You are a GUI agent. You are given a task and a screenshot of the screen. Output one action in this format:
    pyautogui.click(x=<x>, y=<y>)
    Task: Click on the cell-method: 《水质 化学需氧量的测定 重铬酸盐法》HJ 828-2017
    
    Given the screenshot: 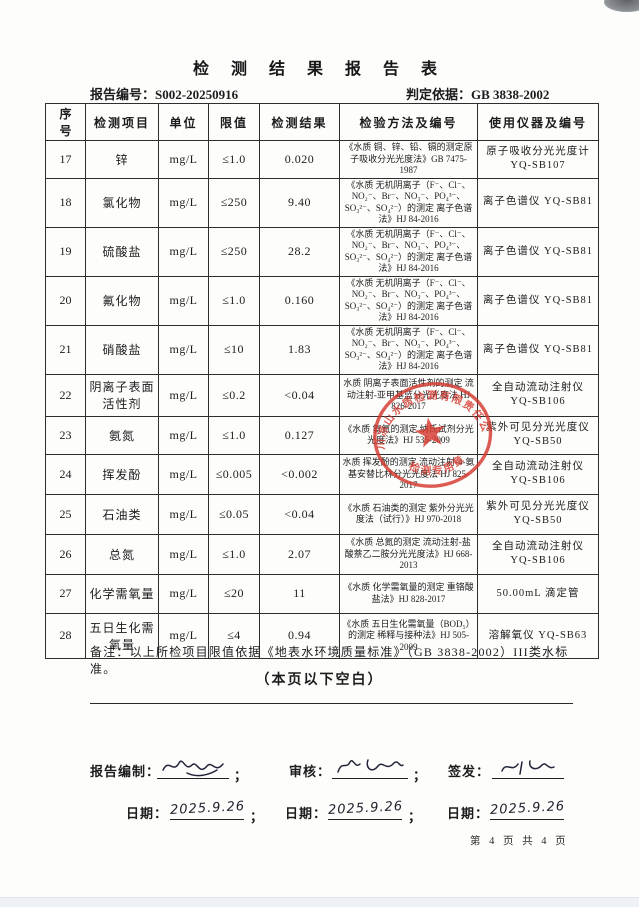 What is the action you would take?
    pyautogui.click(x=408, y=593)
    